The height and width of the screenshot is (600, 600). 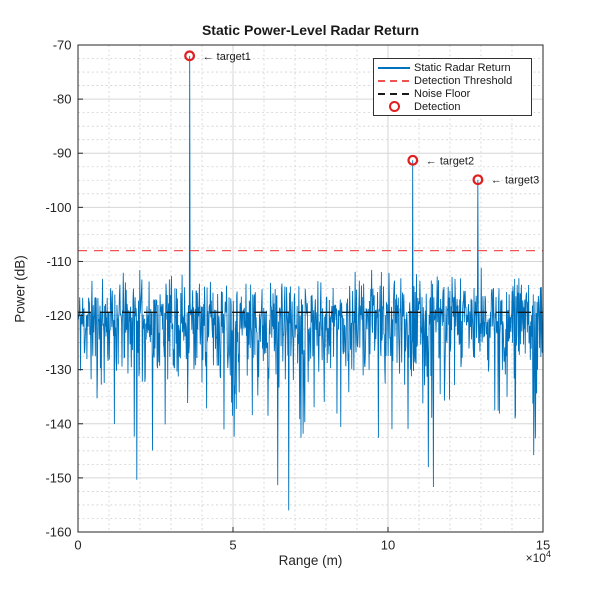 I want to click on x-axis-label: Range (m), so click(x=310, y=560).